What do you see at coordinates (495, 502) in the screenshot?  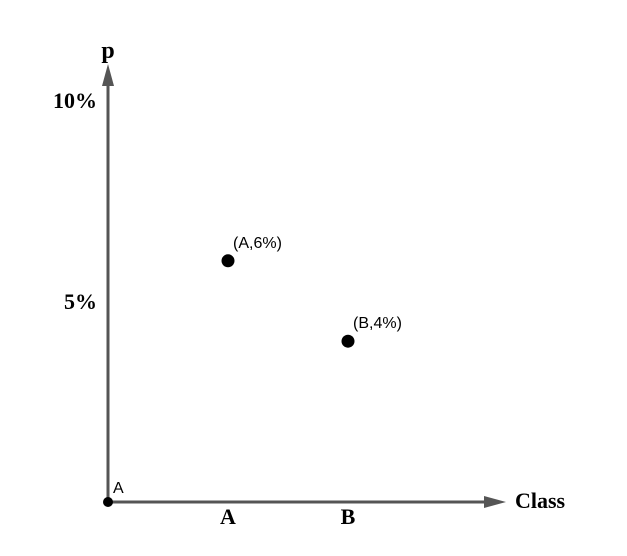 I see `x-axis-arrow` at bounding box center [495, 502].